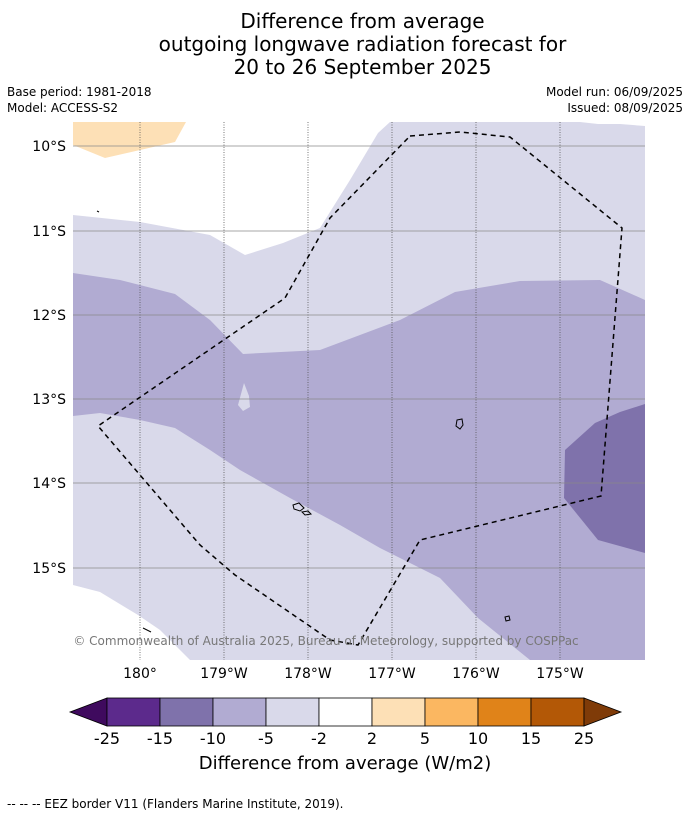 This screenshot has width=690, height=816. What do you see at coordinates (49, 484) in the screenshot?
I see `lat-label-14s: 14°S` at bounding box center [49, 484].